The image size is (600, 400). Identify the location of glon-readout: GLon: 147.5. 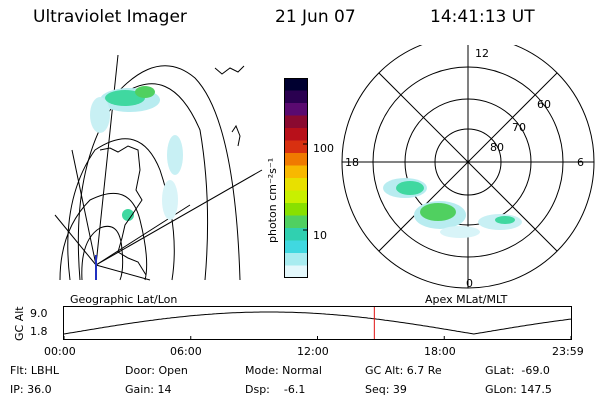
(518, 389).